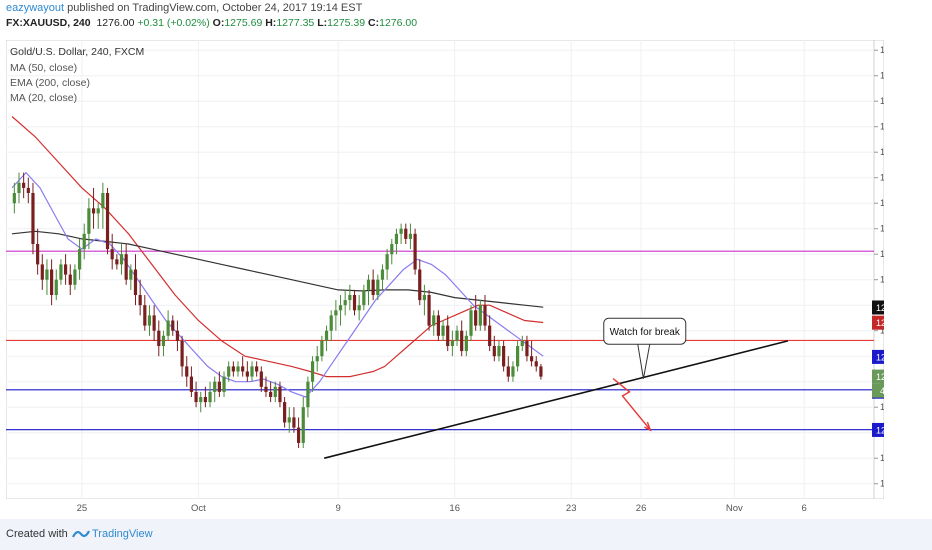 This screenshot has height=550, width=932. What do you see at coordinates (882, 50) in the screenshot?
I see `price-tick-label: 1340.00` at bounding box center [882, 50].